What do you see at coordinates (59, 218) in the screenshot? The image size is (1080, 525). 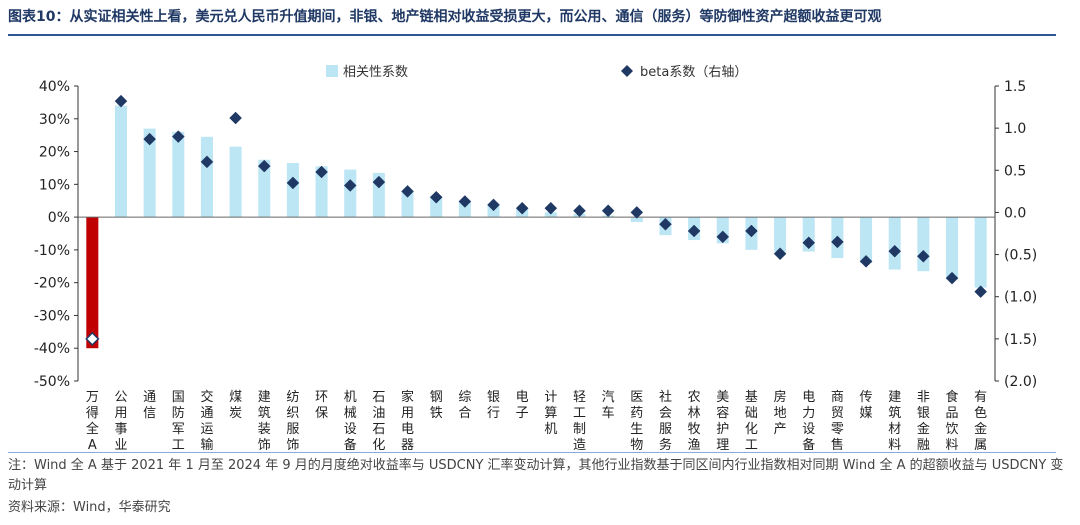 I see `left-tick-label: 0%` at bounding box center [59, 218].